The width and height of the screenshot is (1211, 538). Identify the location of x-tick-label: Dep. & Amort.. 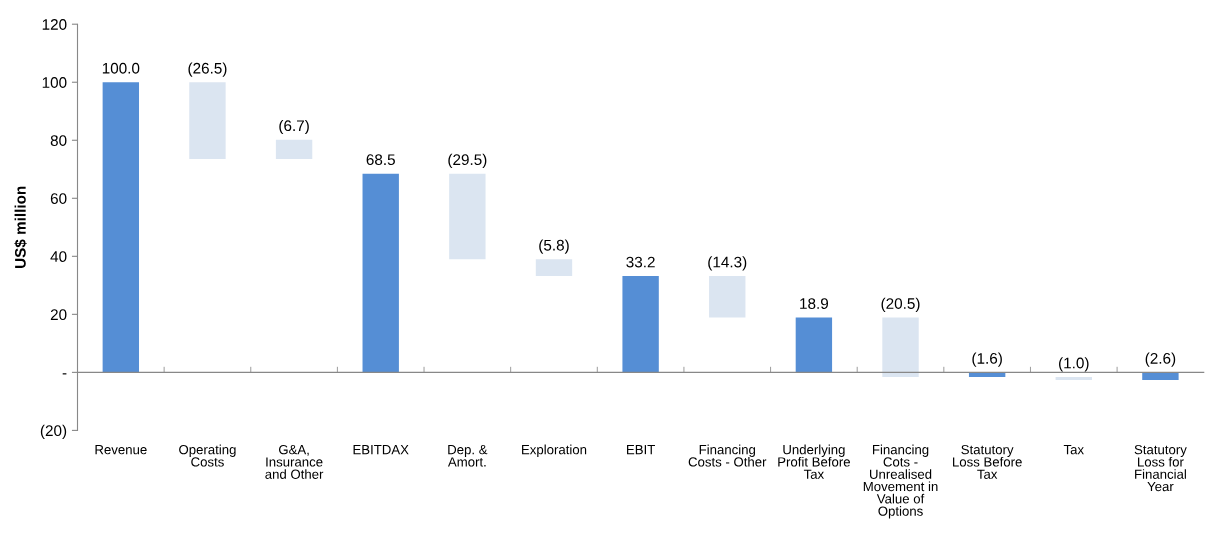
(467, 456).